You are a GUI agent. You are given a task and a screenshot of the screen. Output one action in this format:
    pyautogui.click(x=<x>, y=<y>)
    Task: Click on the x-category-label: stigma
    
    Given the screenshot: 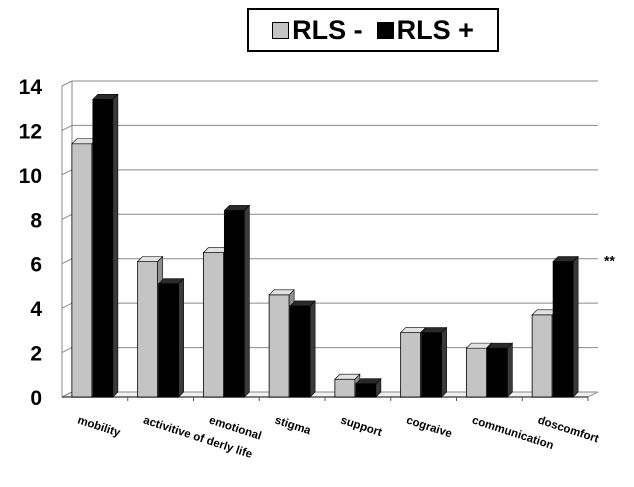 What is the action you would take?
    pyautogui.click(x=293, y=425)
    